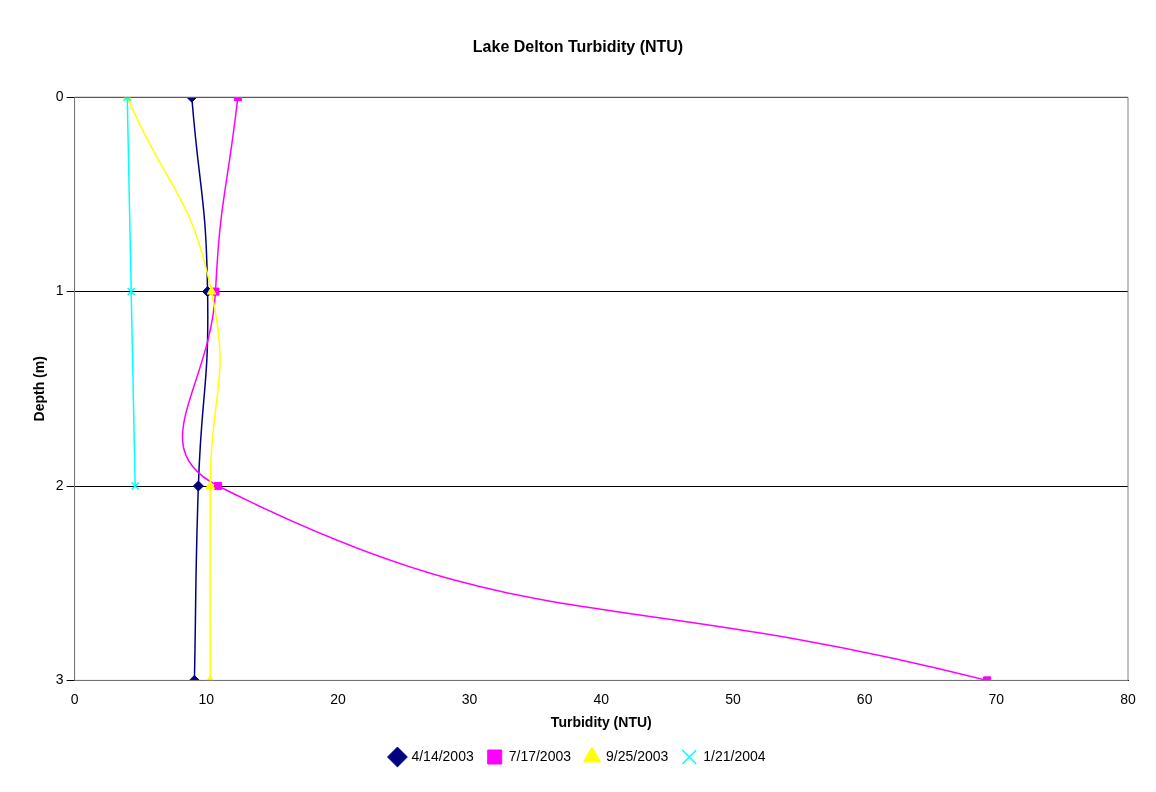 The width and height of the screenshot is (1156, 792). What do you see at coordinates (442, 755) in the screenshot?
I see `legend-label: 4/14/2003` at bounding box center [442, 755].